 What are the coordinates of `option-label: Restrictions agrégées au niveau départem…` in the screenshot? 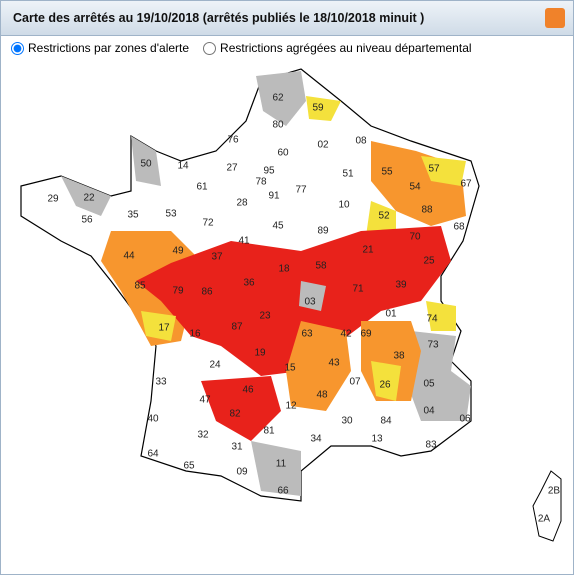 It's located at (346, 48).